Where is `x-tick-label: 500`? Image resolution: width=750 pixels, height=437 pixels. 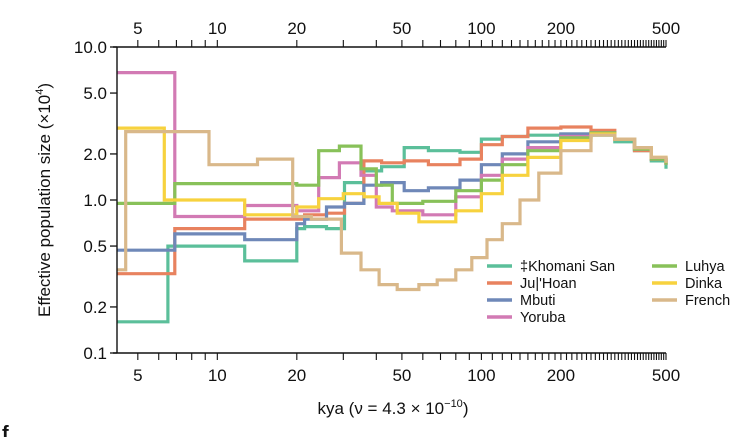 x-tick-label: 500 is located at coordinates (666, 375).